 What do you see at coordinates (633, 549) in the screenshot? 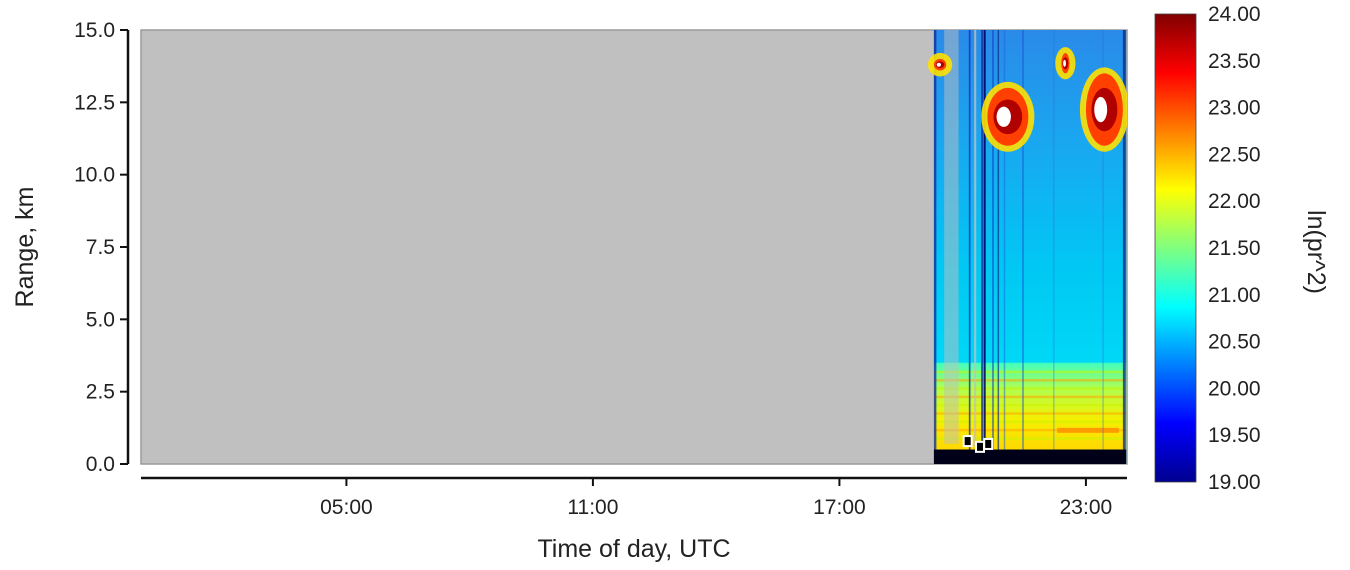
I see `x-axis-title: Time of day, UTC` at bounding box center [633, 549].